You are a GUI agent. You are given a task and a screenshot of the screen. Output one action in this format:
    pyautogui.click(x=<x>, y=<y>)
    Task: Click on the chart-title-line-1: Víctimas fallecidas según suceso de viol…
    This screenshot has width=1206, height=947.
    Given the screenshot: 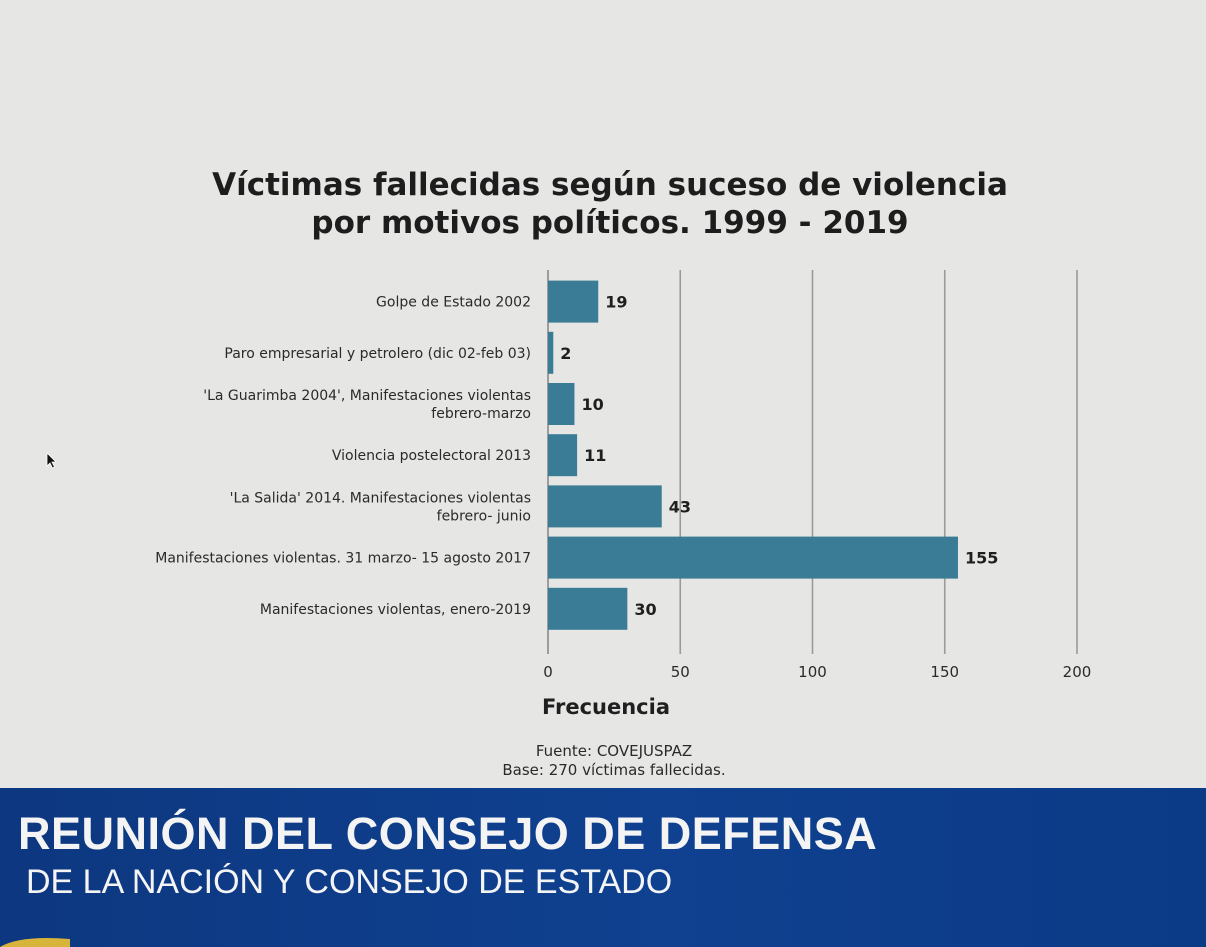 What is the action you would take?
    pyautogui.click(x=610, y=185)
    